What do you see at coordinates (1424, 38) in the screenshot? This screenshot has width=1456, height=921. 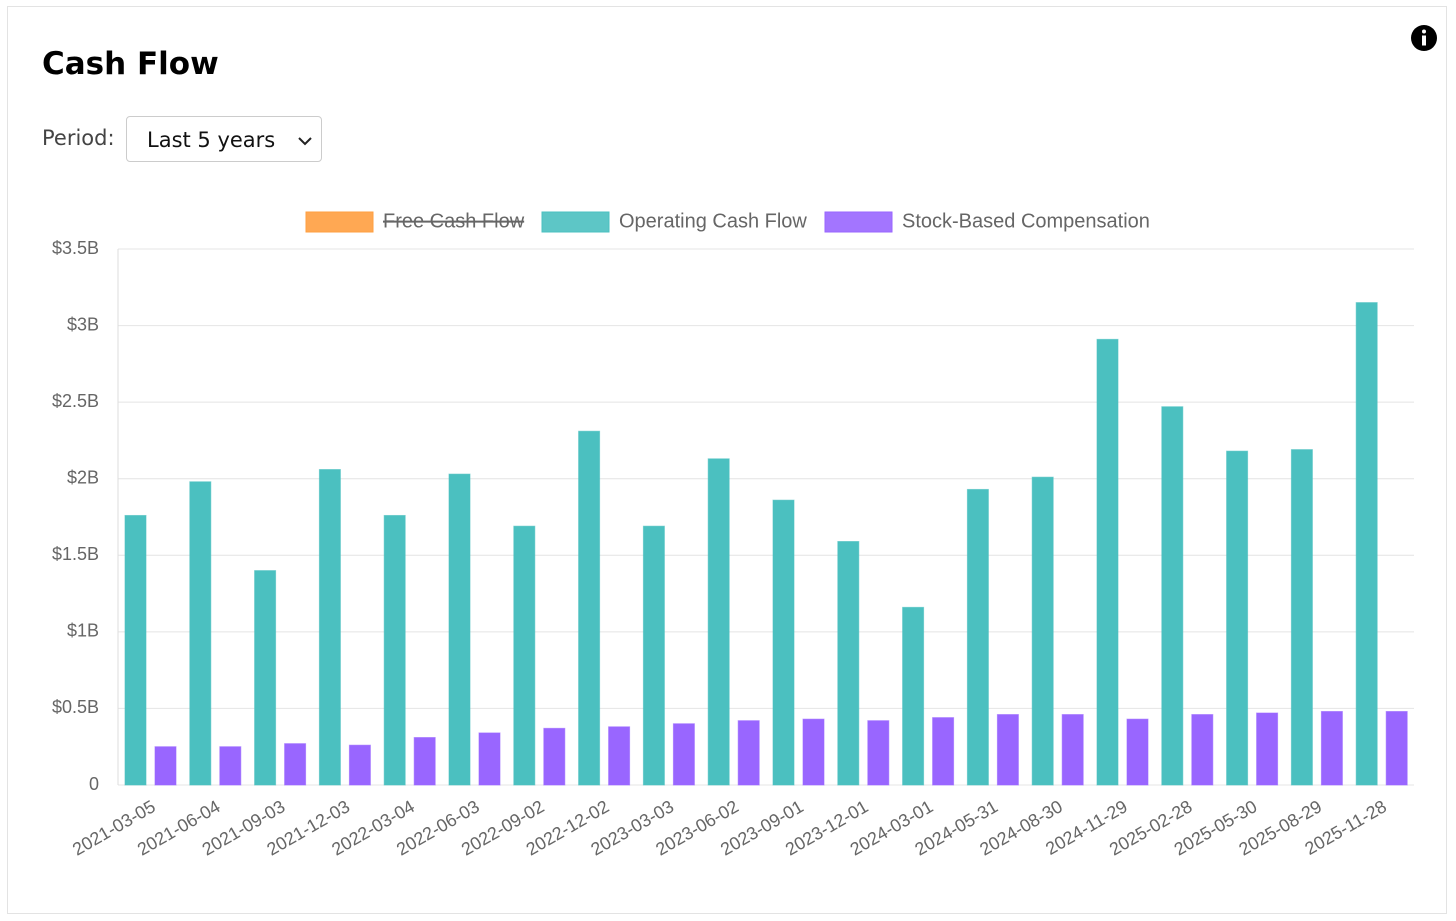 I see `info-icon` at bounding box center [1424, 38].